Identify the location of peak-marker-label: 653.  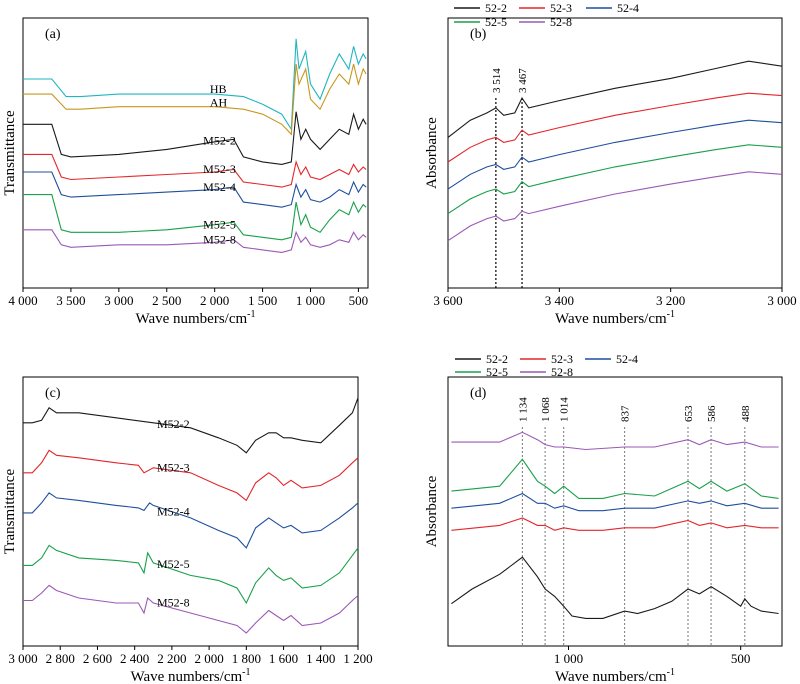
(689, 413).